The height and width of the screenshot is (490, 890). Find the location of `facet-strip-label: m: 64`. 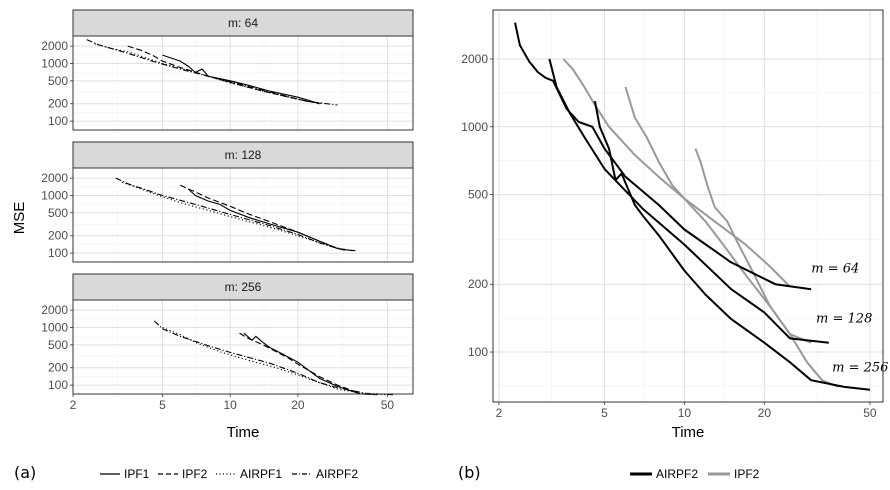

facet-strip-label: m: 64 is located at coordinates (243, 23).